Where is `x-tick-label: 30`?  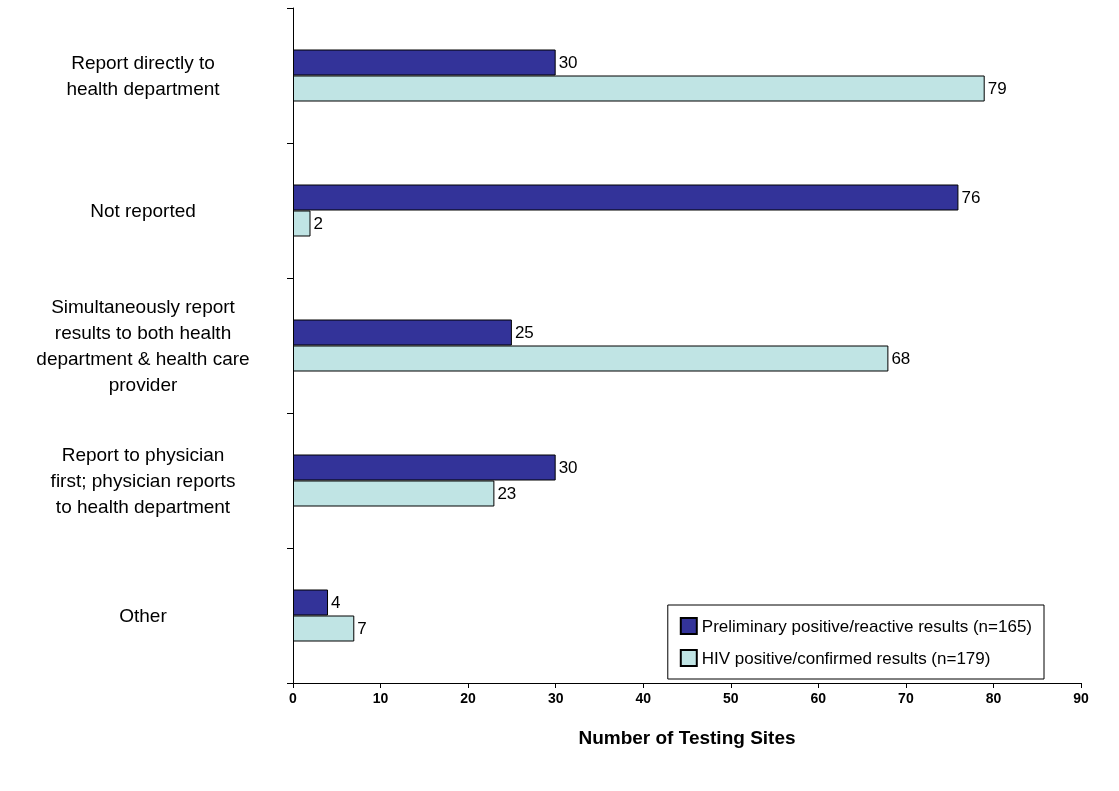
x-tick-label: 30 is located at coordinates (555, 698).